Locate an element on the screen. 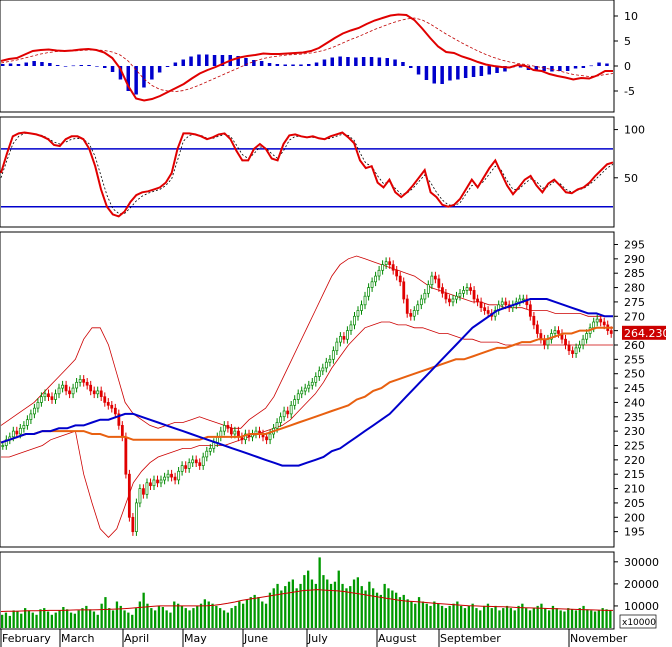 This screenshot has height=647, width=672. price-y-tick-label: 295 is located at coordinates (634, 244).